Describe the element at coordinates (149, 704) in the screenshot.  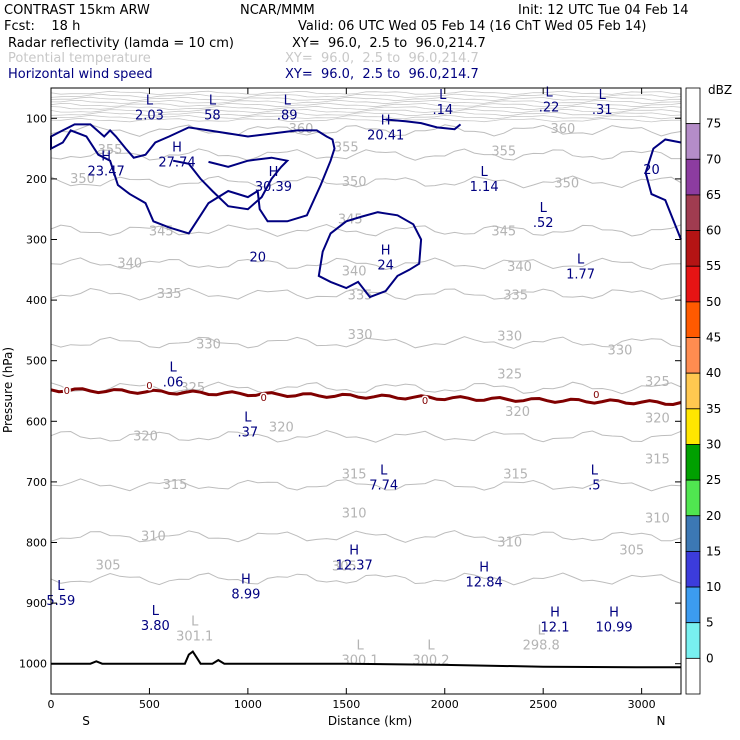
I see `x-tick-label: 500` at that location.